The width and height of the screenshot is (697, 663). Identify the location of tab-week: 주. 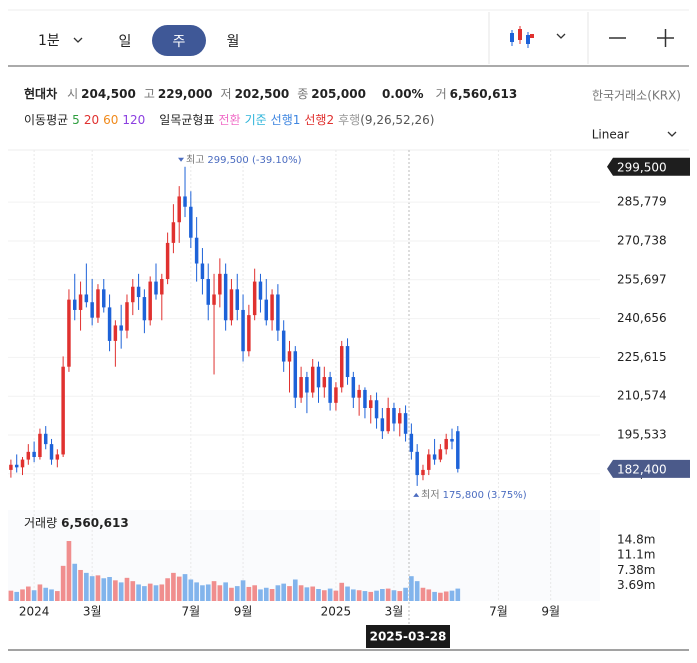
(179, 42).